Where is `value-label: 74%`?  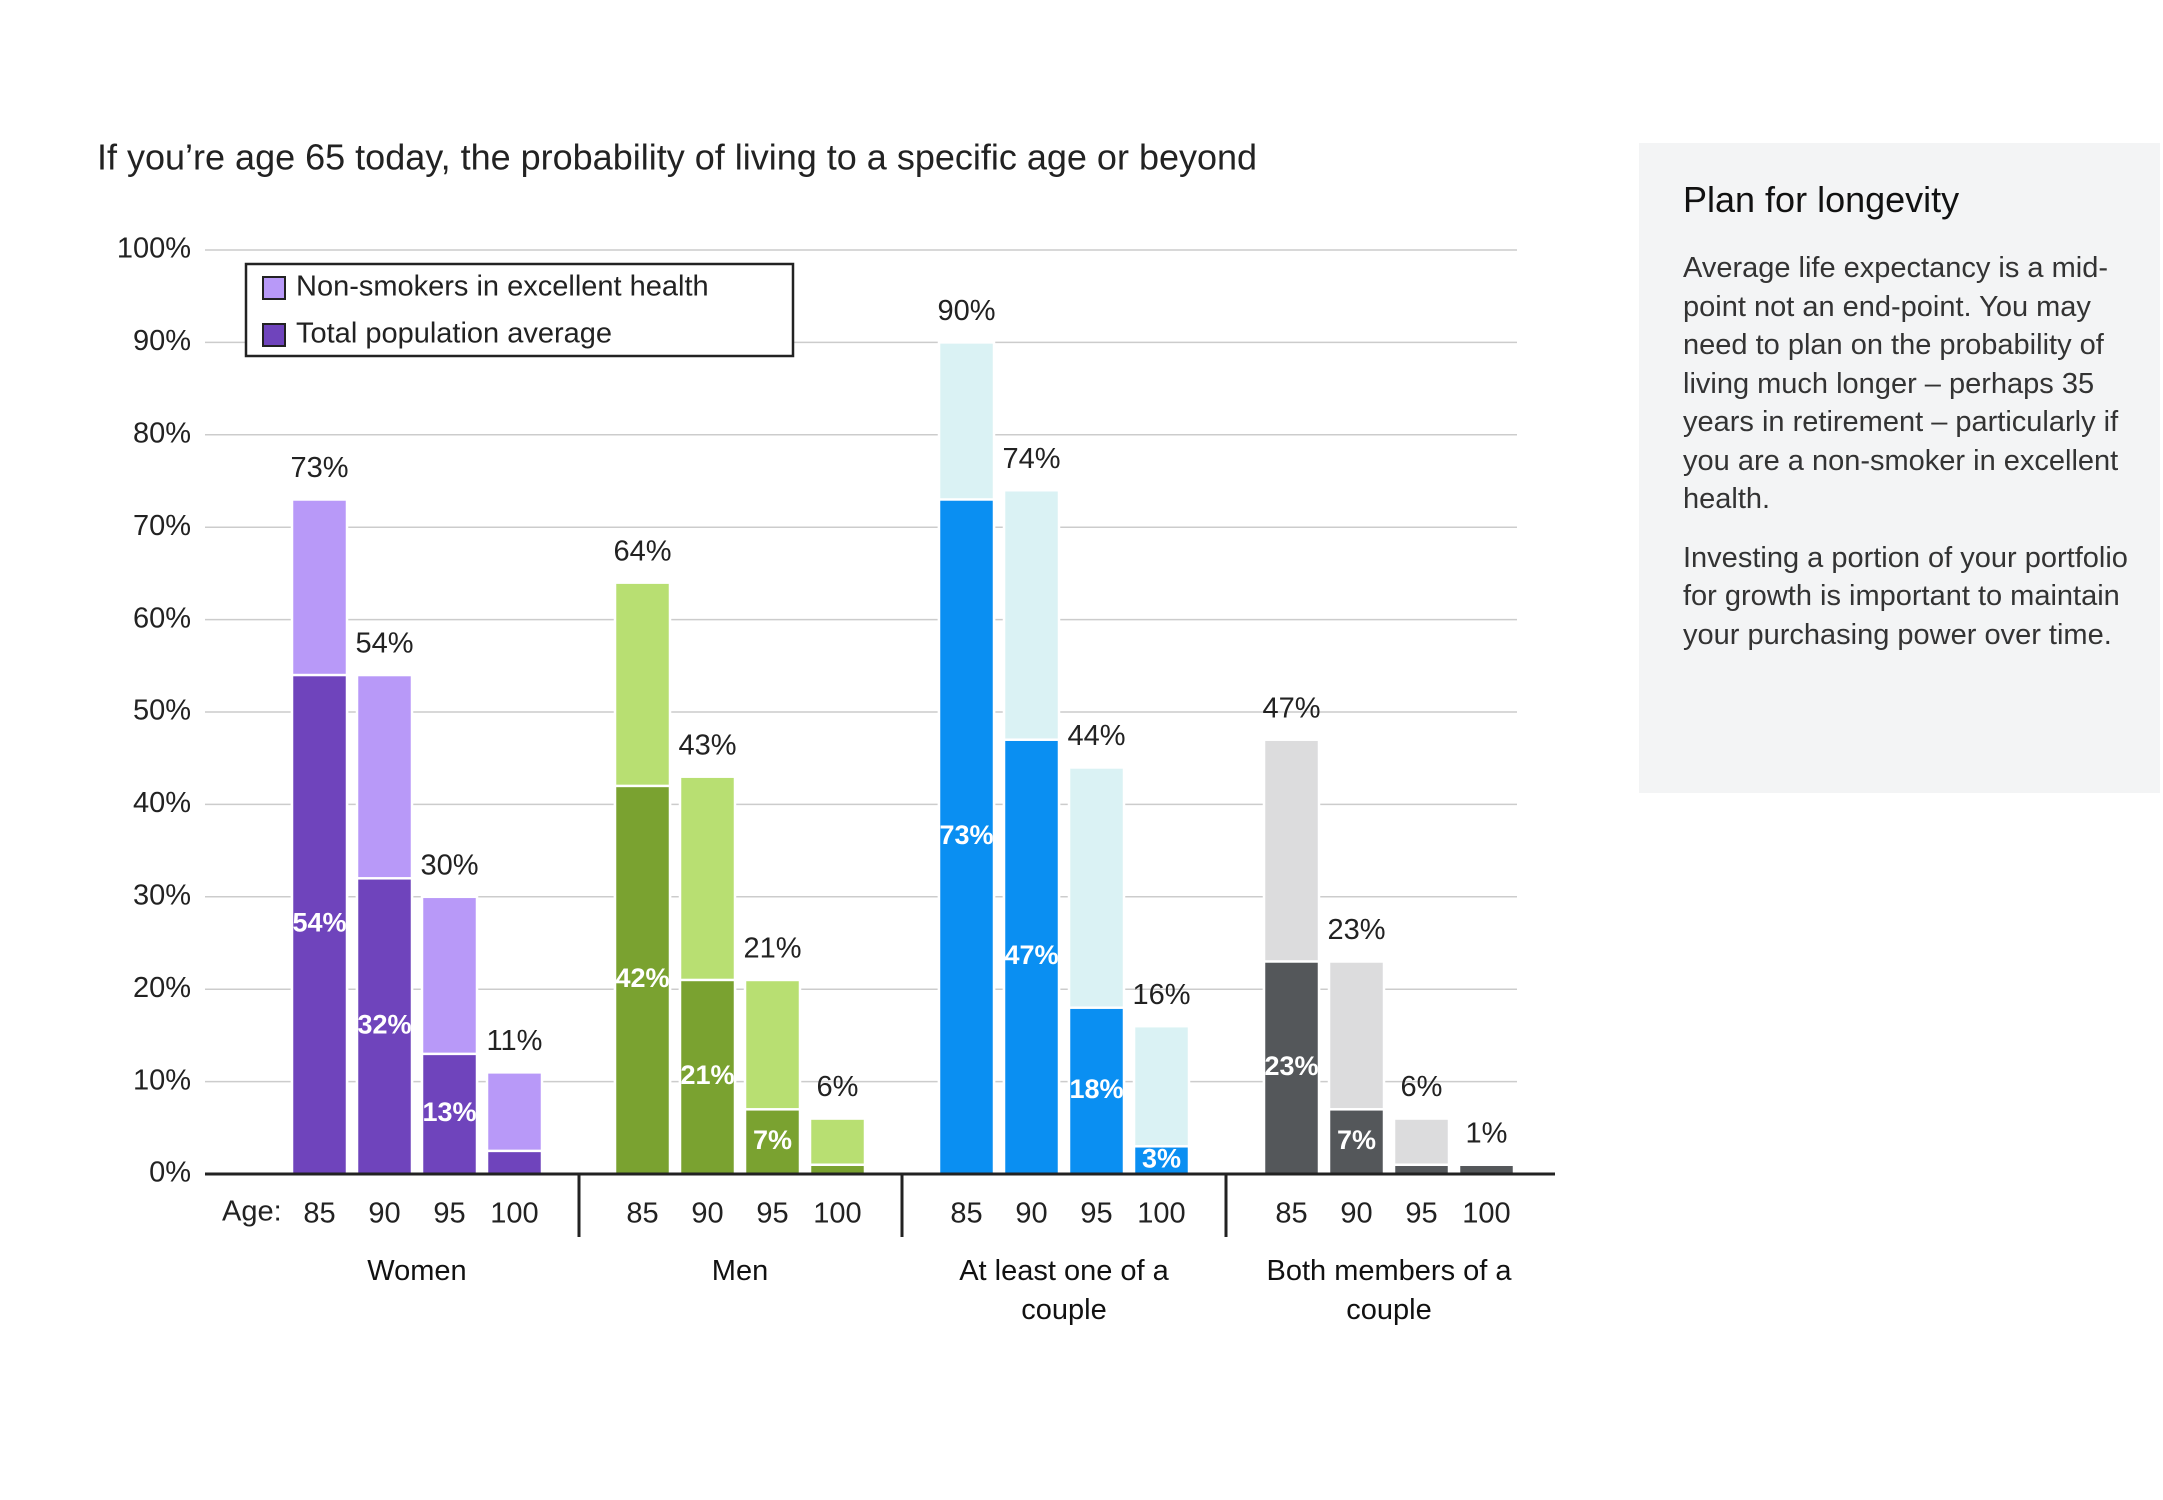
value-label: 74% is located at coordinates (1031, 459).